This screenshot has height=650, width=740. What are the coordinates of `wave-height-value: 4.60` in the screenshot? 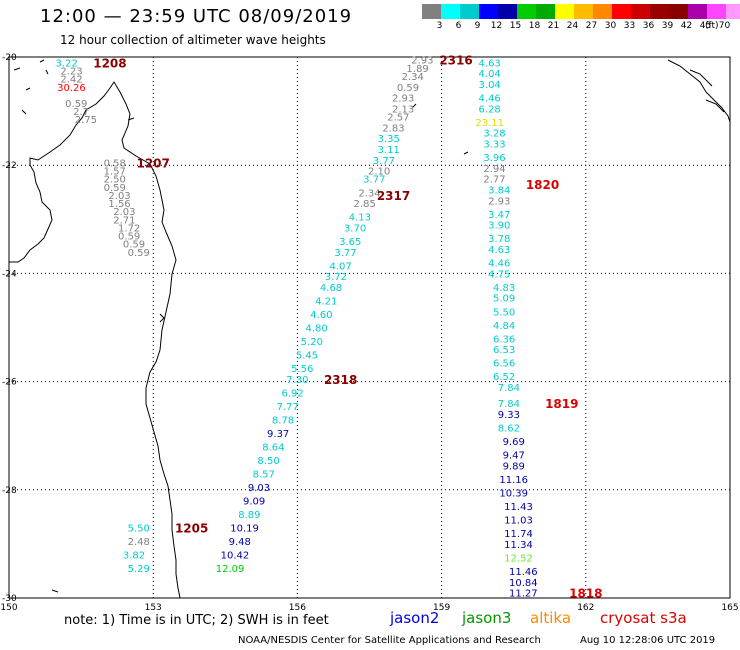 It's located at (321, 315).